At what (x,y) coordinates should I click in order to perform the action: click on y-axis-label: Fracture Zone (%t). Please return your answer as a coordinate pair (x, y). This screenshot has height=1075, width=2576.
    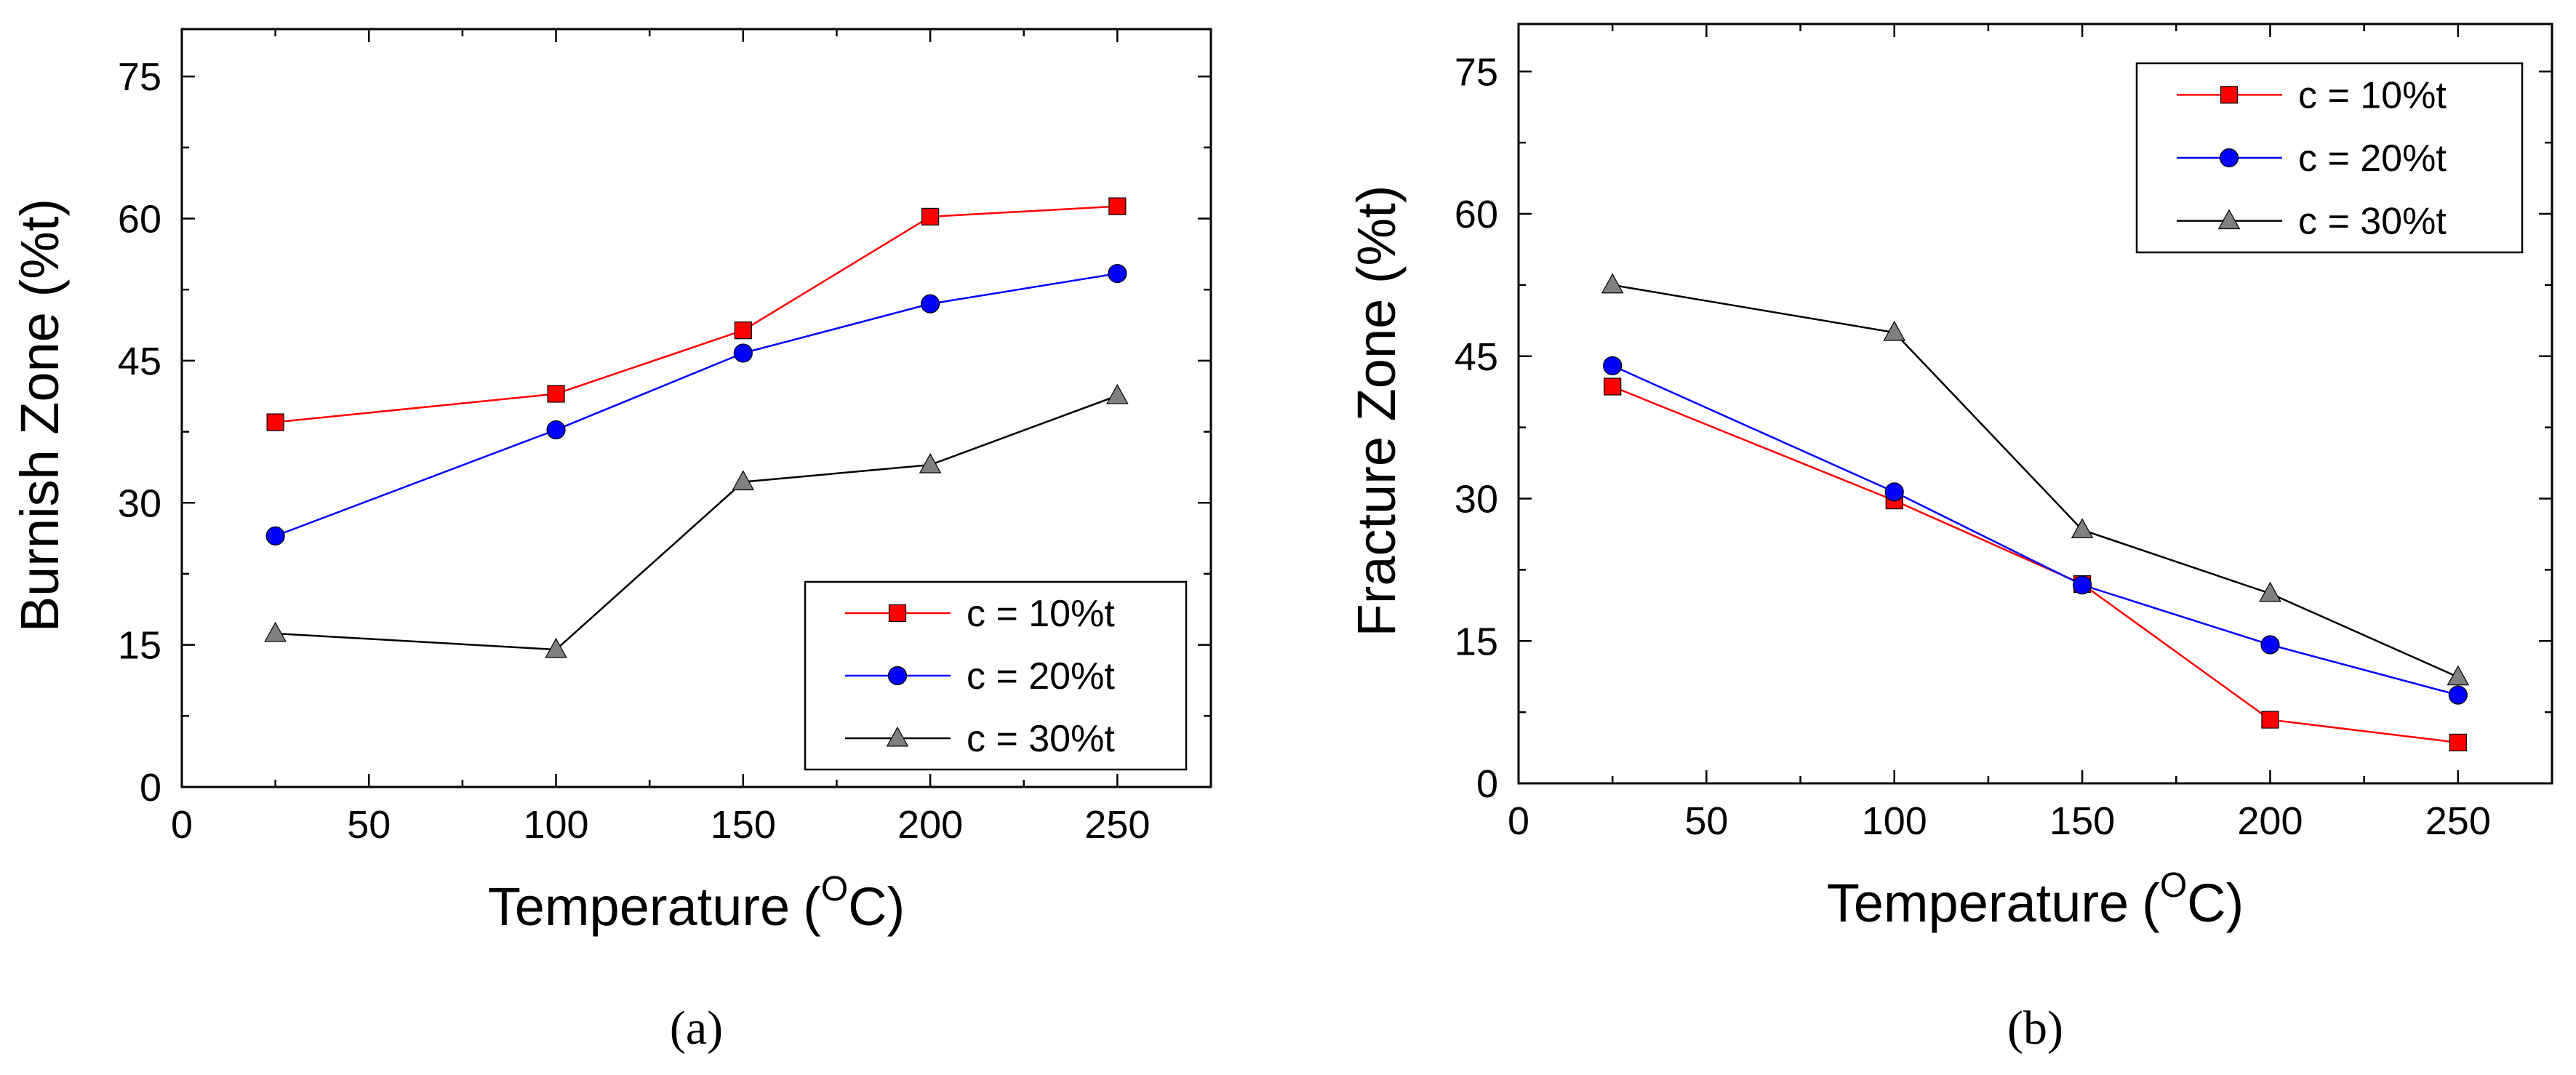
    Looking at the image, I should click on (1376, 411).